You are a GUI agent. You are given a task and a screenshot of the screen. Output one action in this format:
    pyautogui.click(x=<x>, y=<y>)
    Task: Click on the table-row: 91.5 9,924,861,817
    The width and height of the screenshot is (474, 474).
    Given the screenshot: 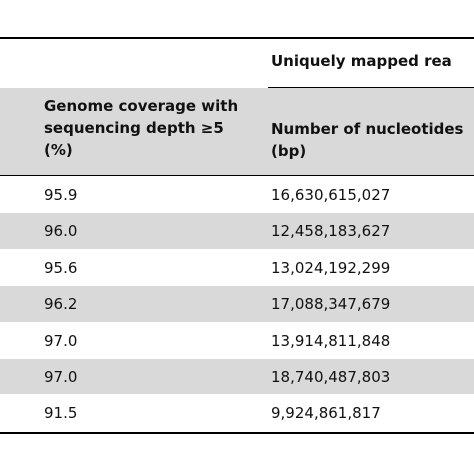 What is the action you would take?
    pyautogui.click(x=237, y=413)
    